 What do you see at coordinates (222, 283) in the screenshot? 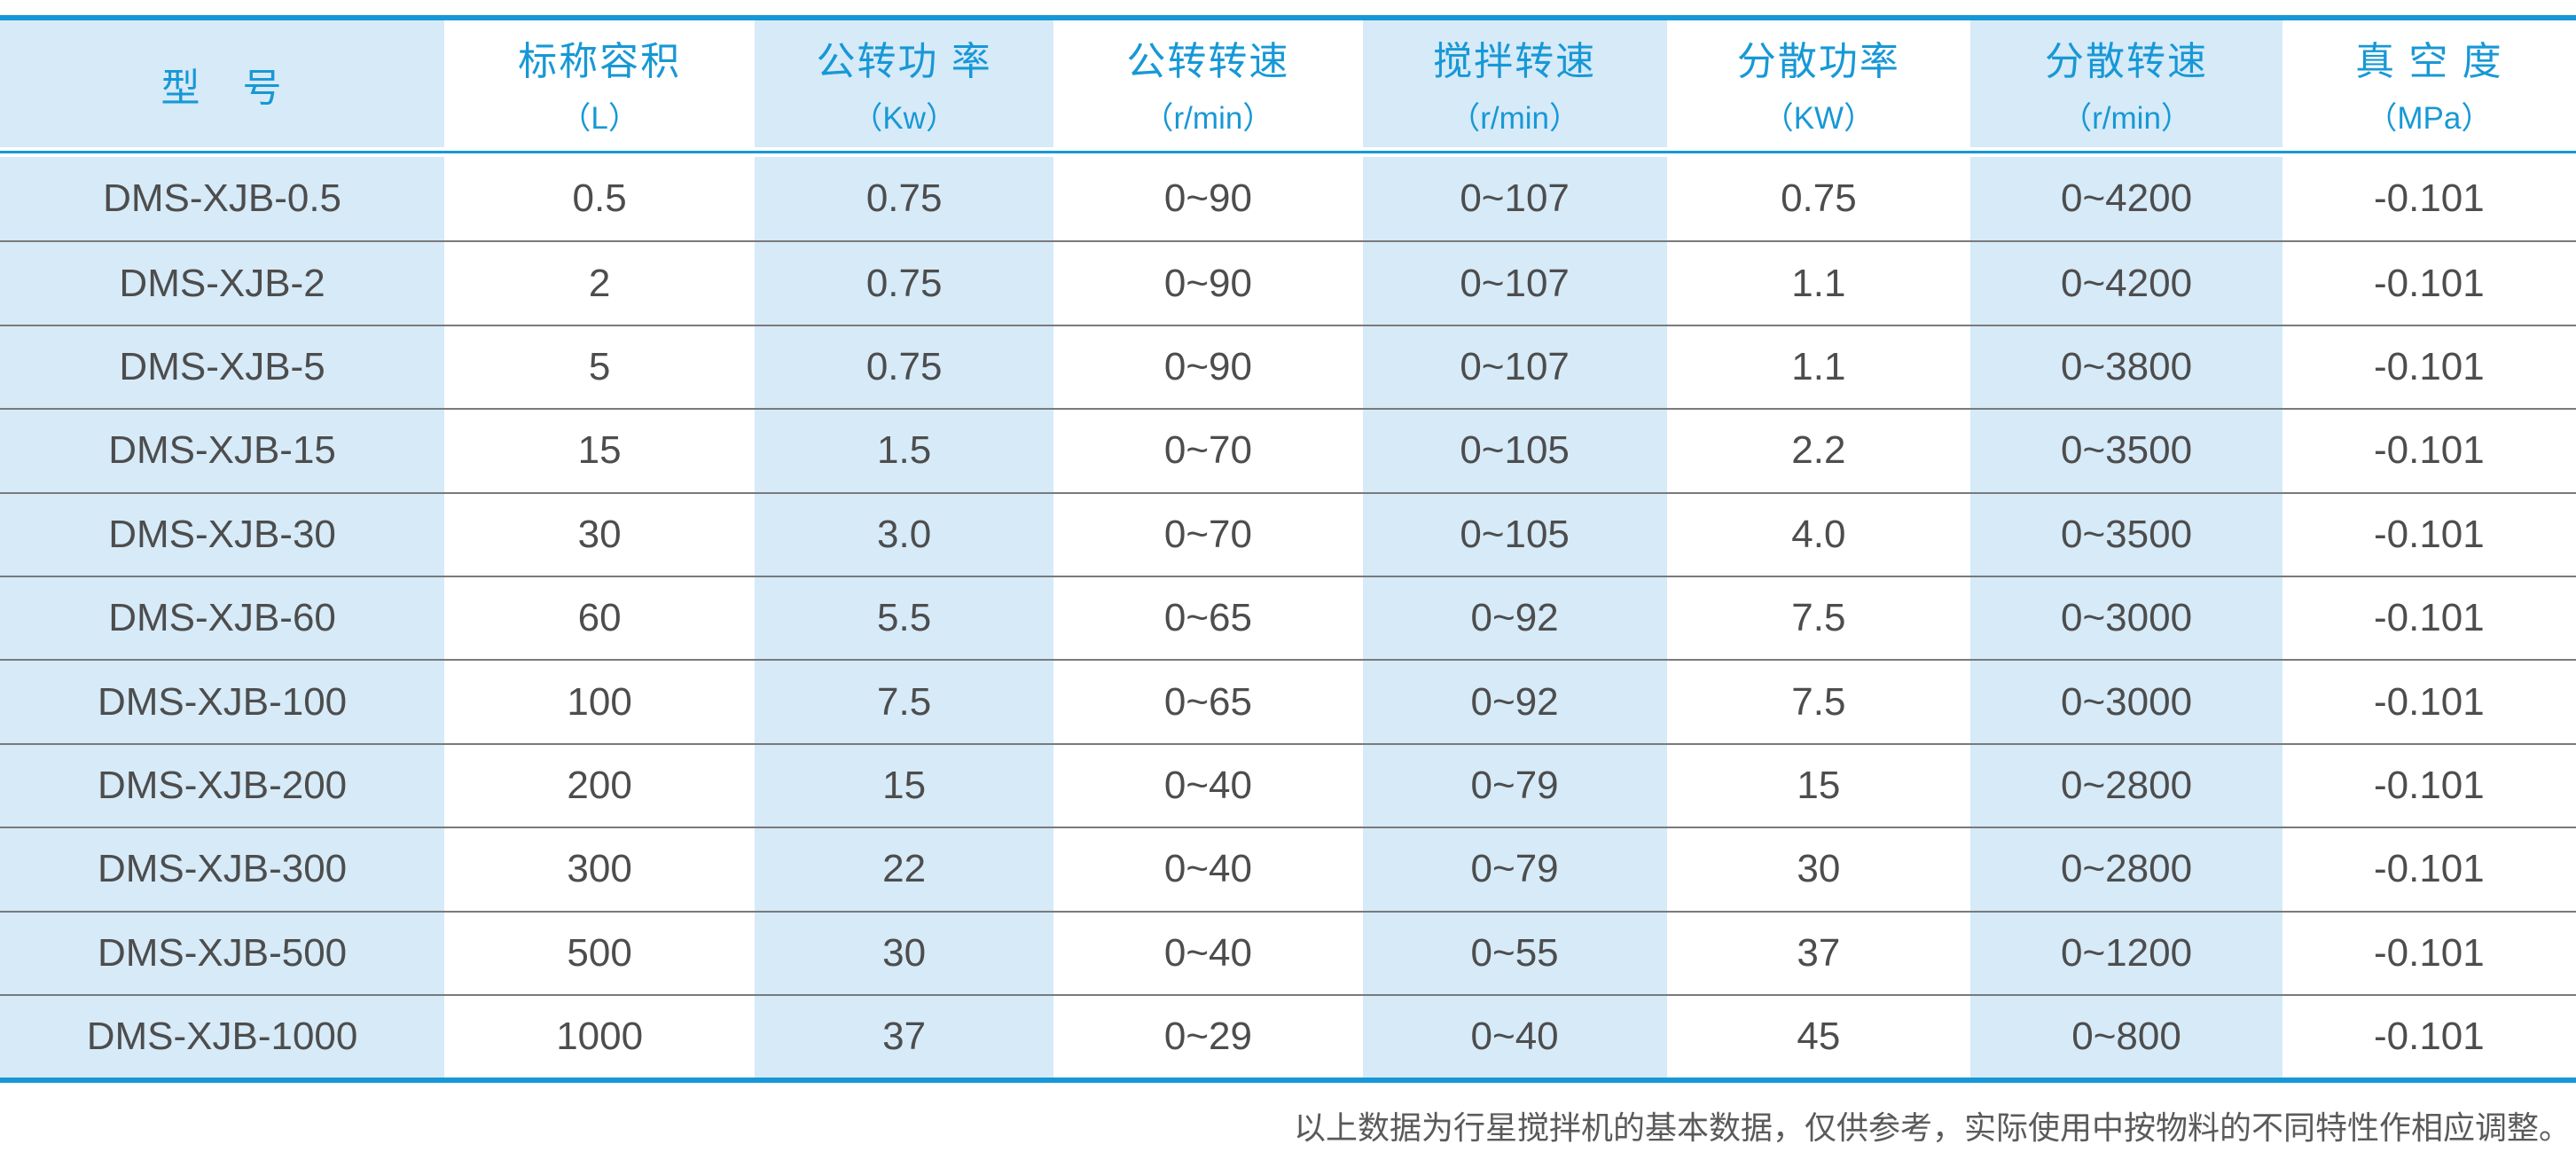
I see `table-cell: DMS-XJB-2` at bounding box center [222, 283].